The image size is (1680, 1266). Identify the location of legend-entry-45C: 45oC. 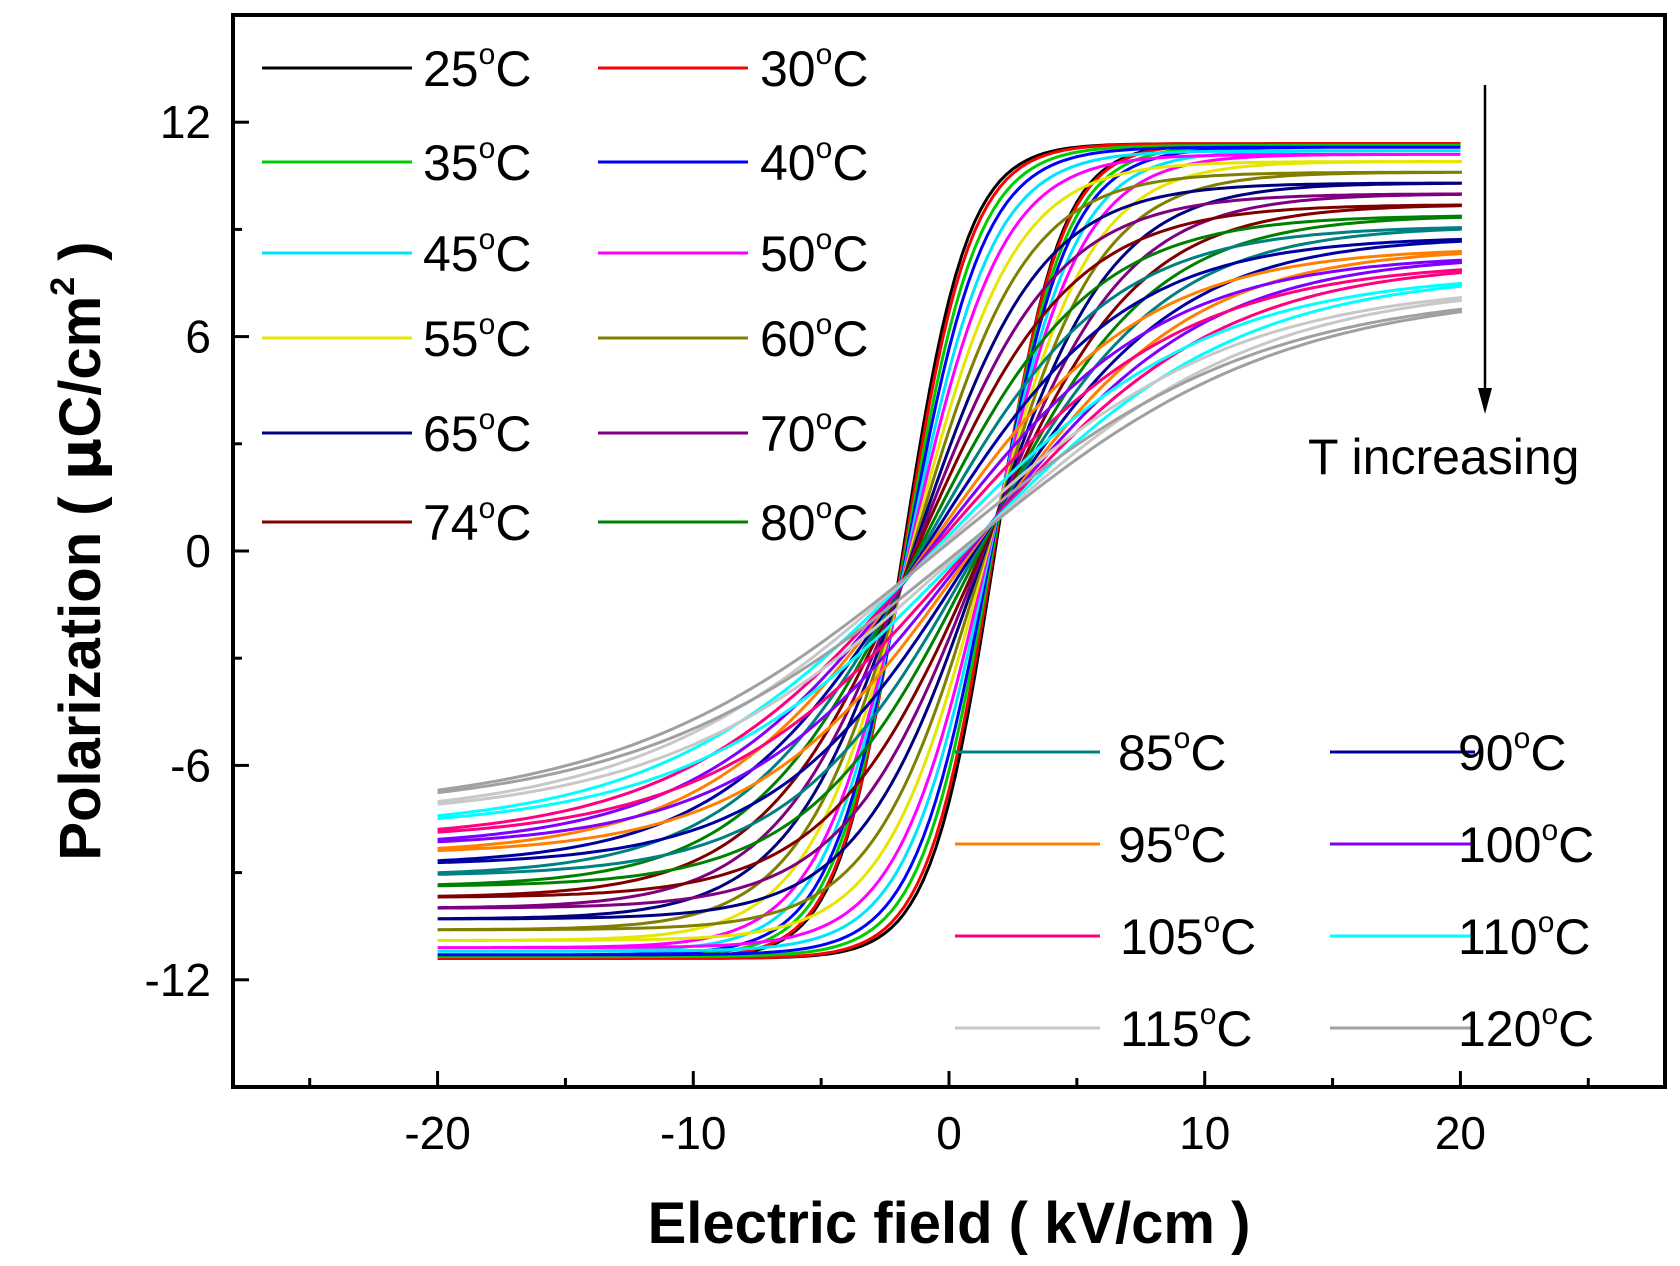
(396, 252).